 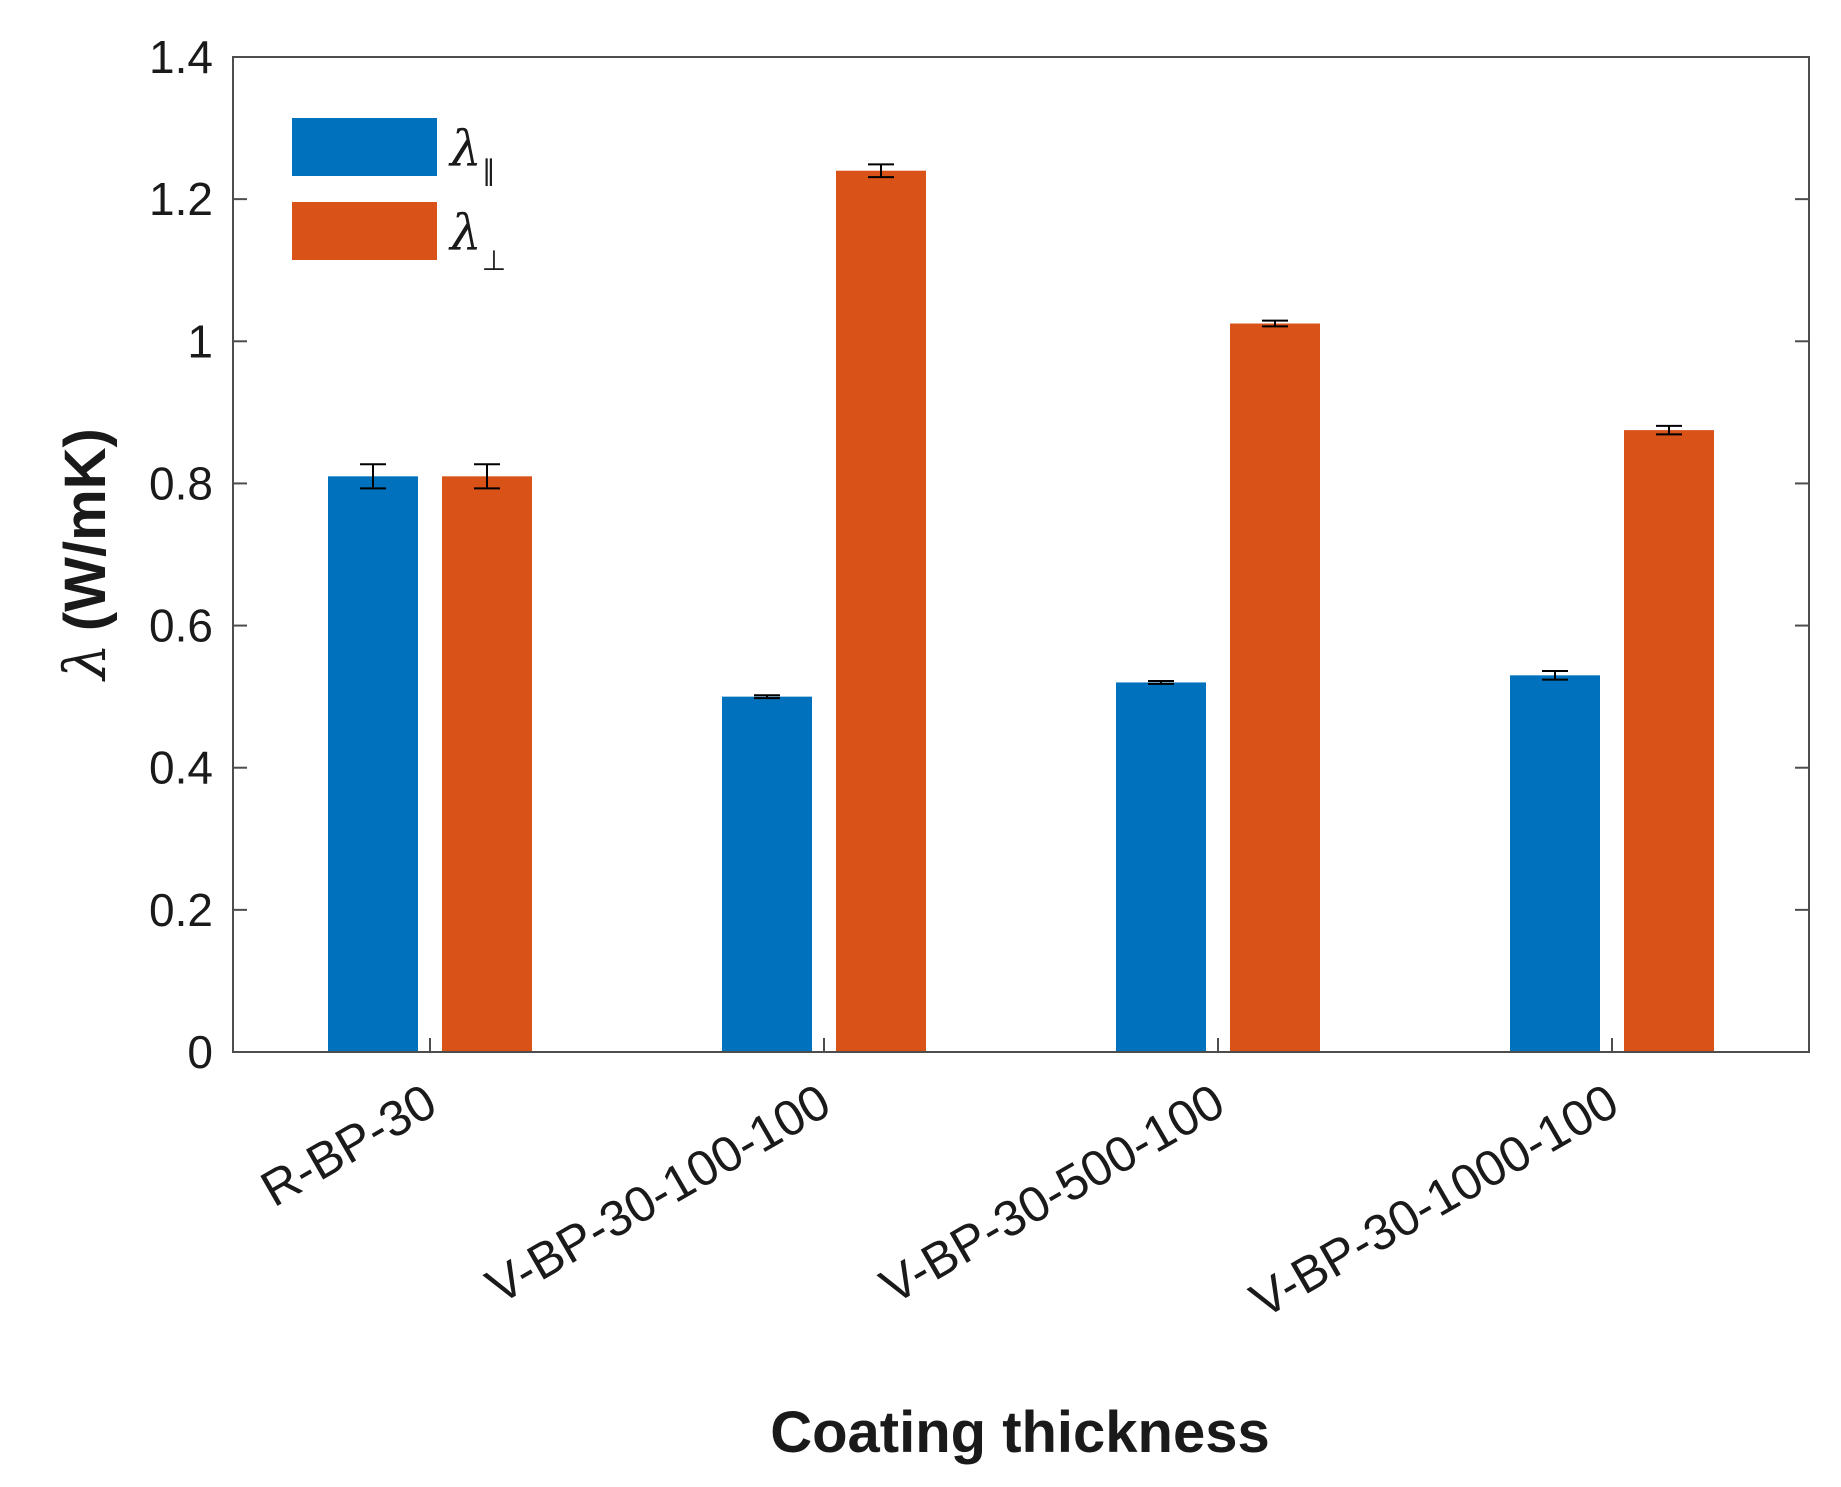 I want to click on x-category-label: V-BP-30-500-100, so click(x=1052, y=1194).